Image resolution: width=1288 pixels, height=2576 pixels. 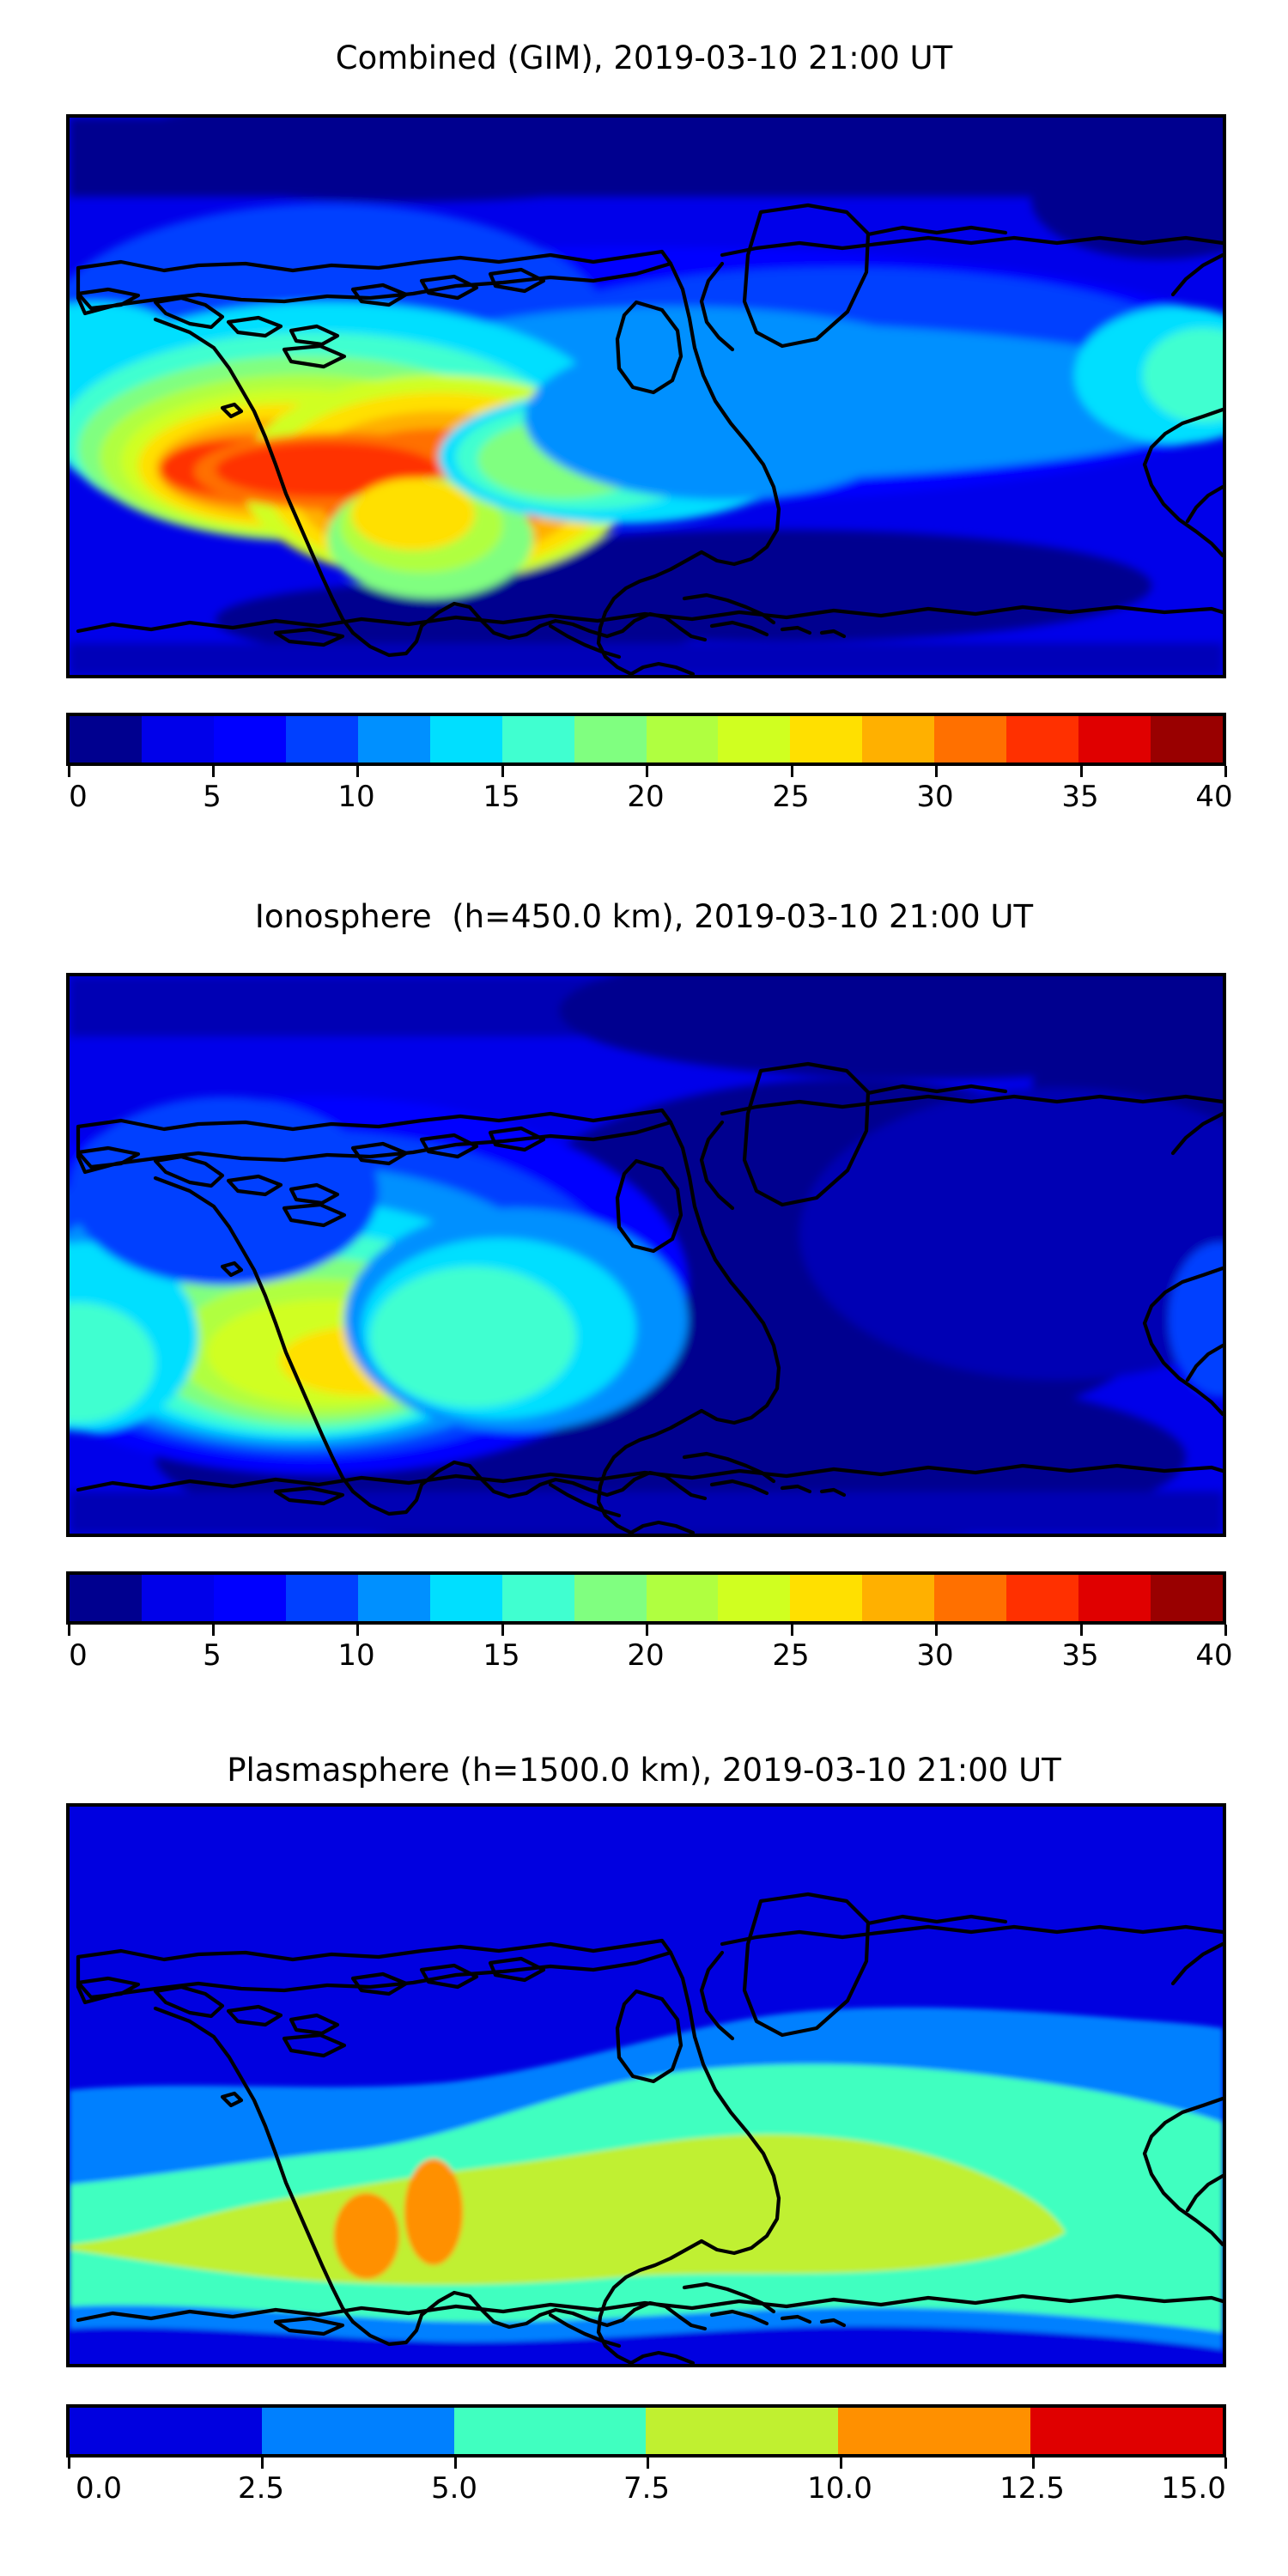 I want to click on cbar1-ticklabel-3: 15, so click(x=501, y=797).